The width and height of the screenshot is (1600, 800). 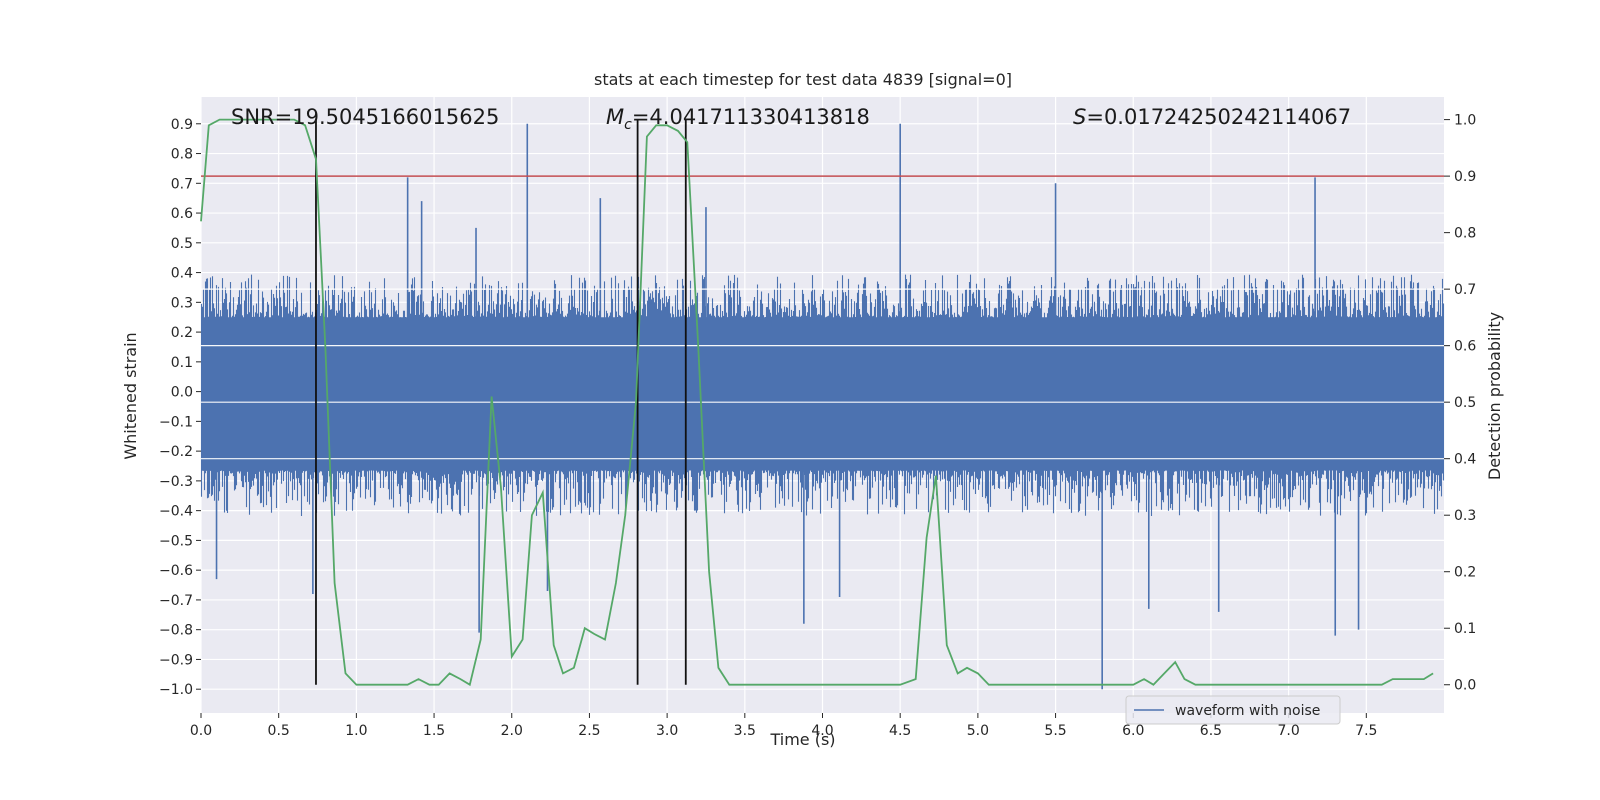 I want to click on x-tick-label: 6.0, so click(x=1133, y=731).